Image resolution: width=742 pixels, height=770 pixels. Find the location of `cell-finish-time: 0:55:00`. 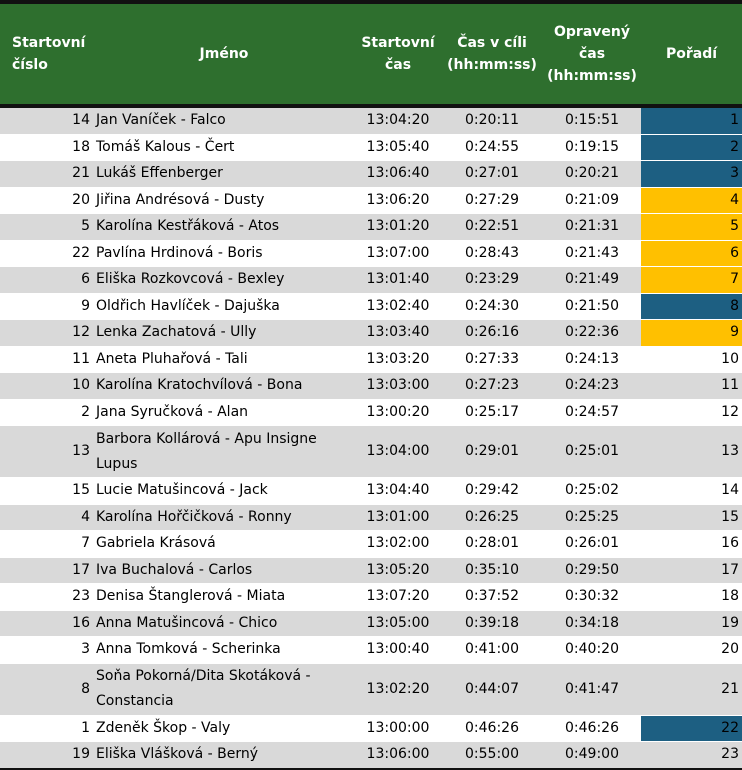

cell-finish-time: 0:55:00 is located at coordinates (492, 755).